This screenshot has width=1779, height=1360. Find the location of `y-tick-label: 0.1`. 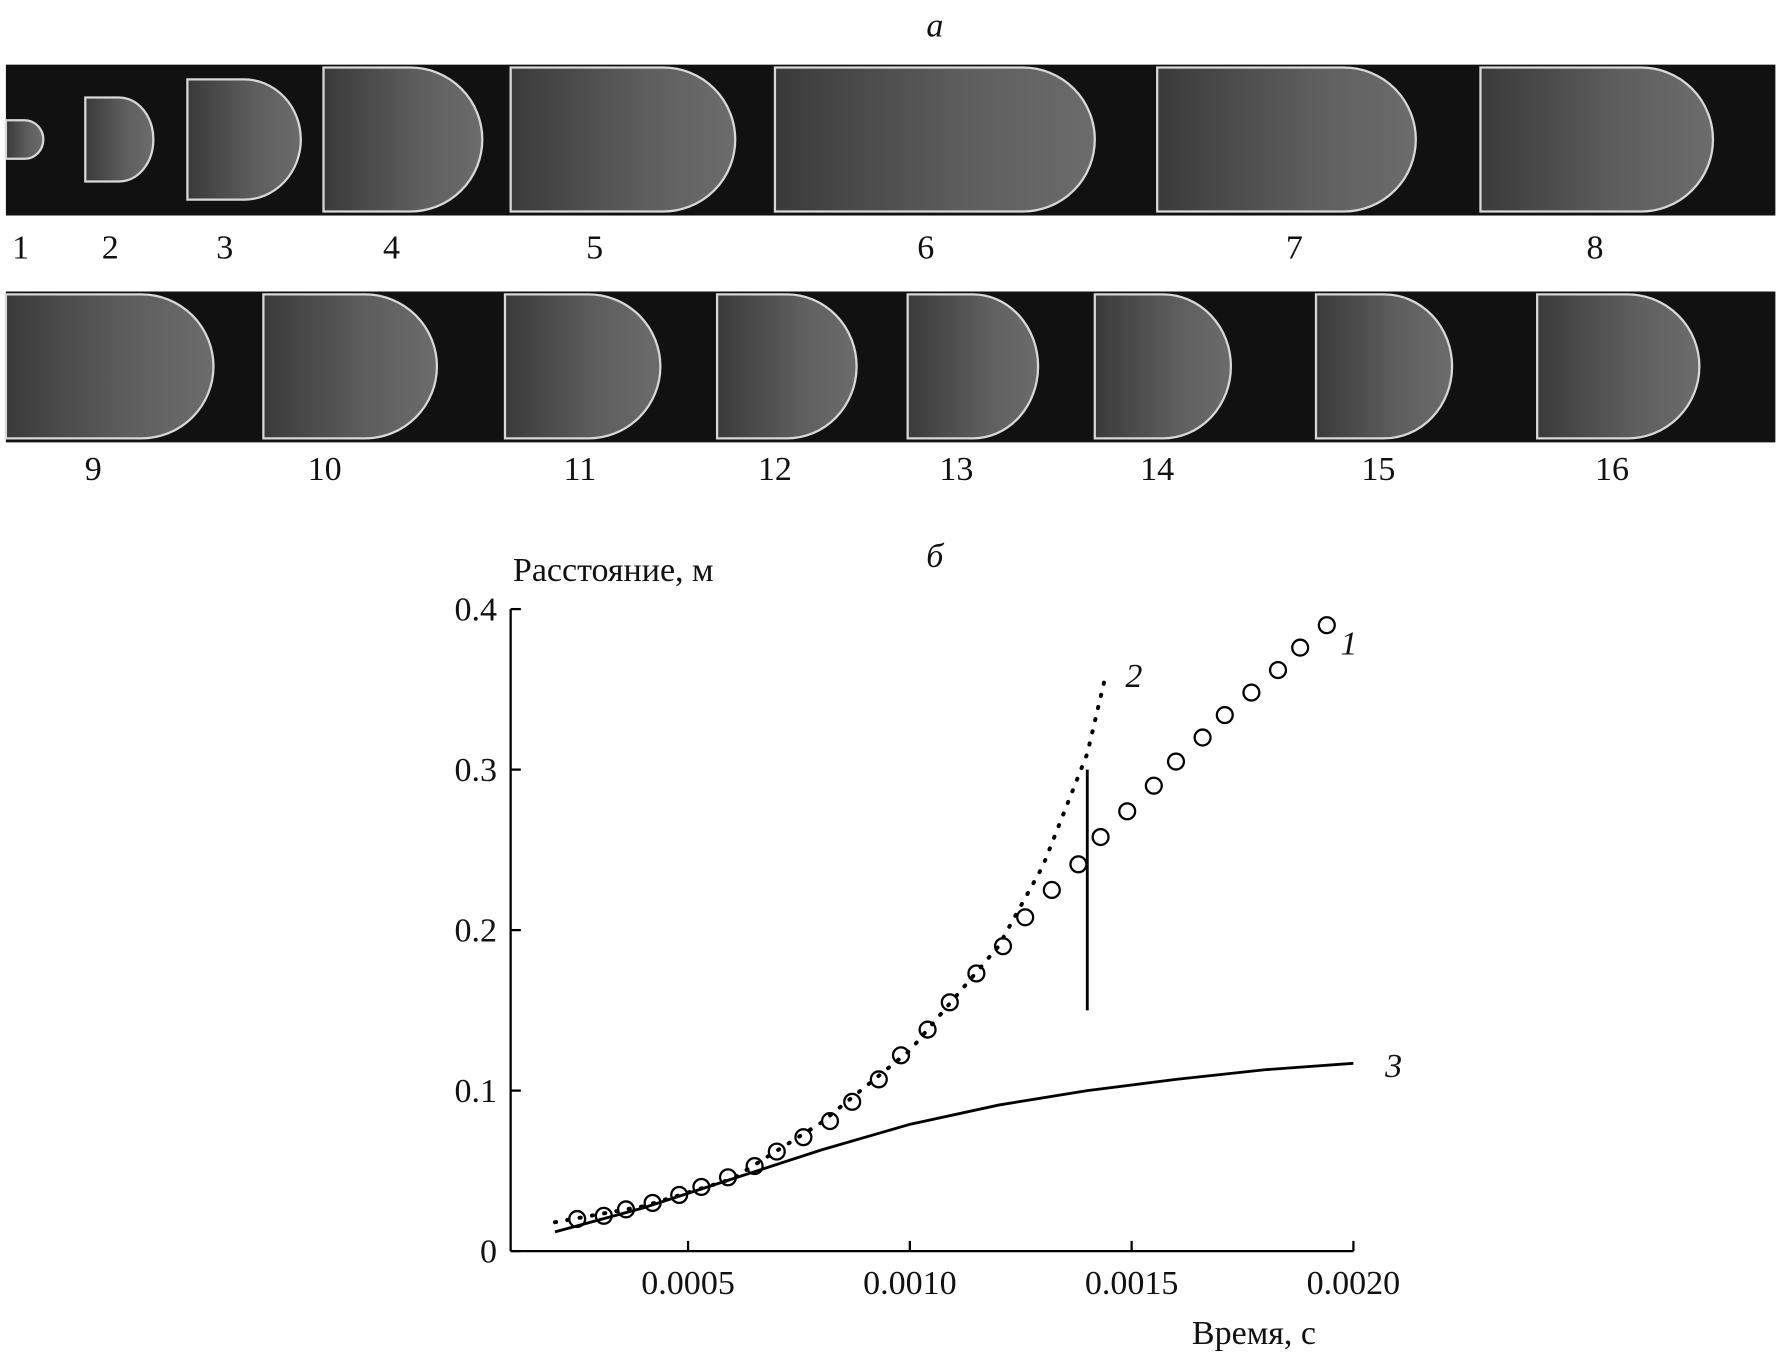

y-tick-label: 0.1 is located at coordinates (476, 1091).